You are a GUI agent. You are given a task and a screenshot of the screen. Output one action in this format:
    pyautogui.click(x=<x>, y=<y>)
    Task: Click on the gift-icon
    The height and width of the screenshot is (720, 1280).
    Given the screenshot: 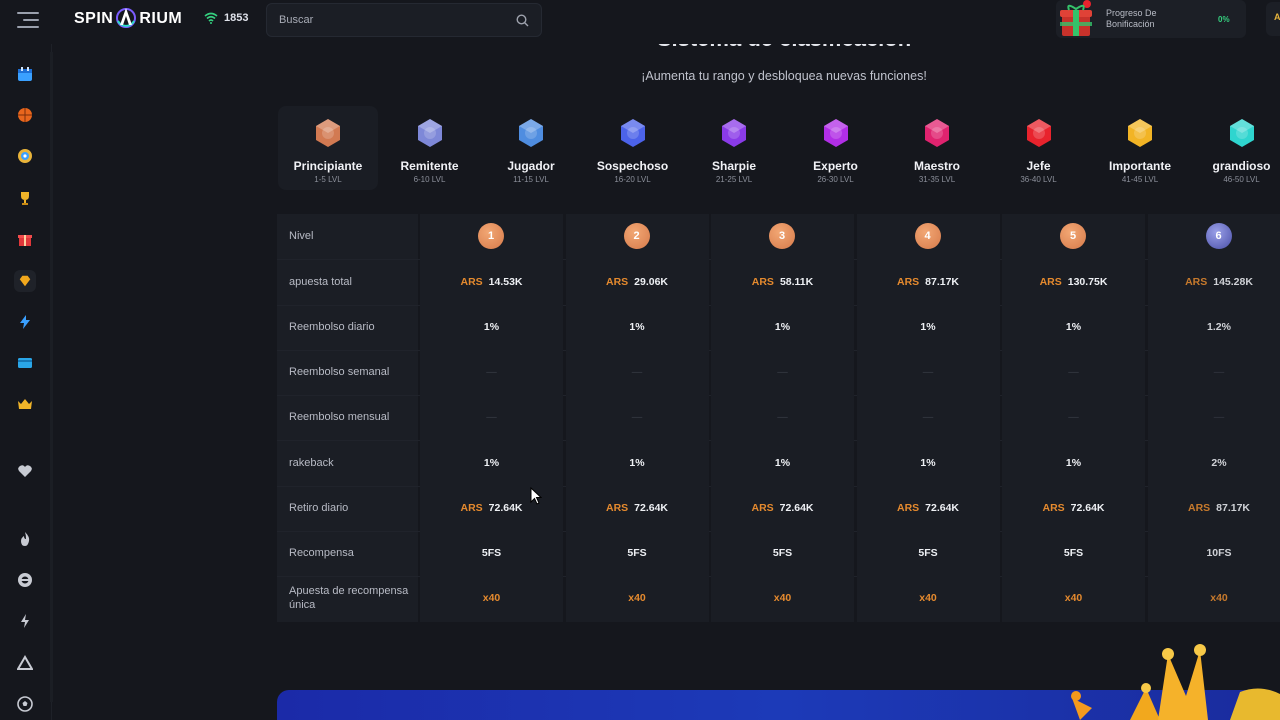 What is the action you would take?
    pyautogui.click(x=25, y=239)
    